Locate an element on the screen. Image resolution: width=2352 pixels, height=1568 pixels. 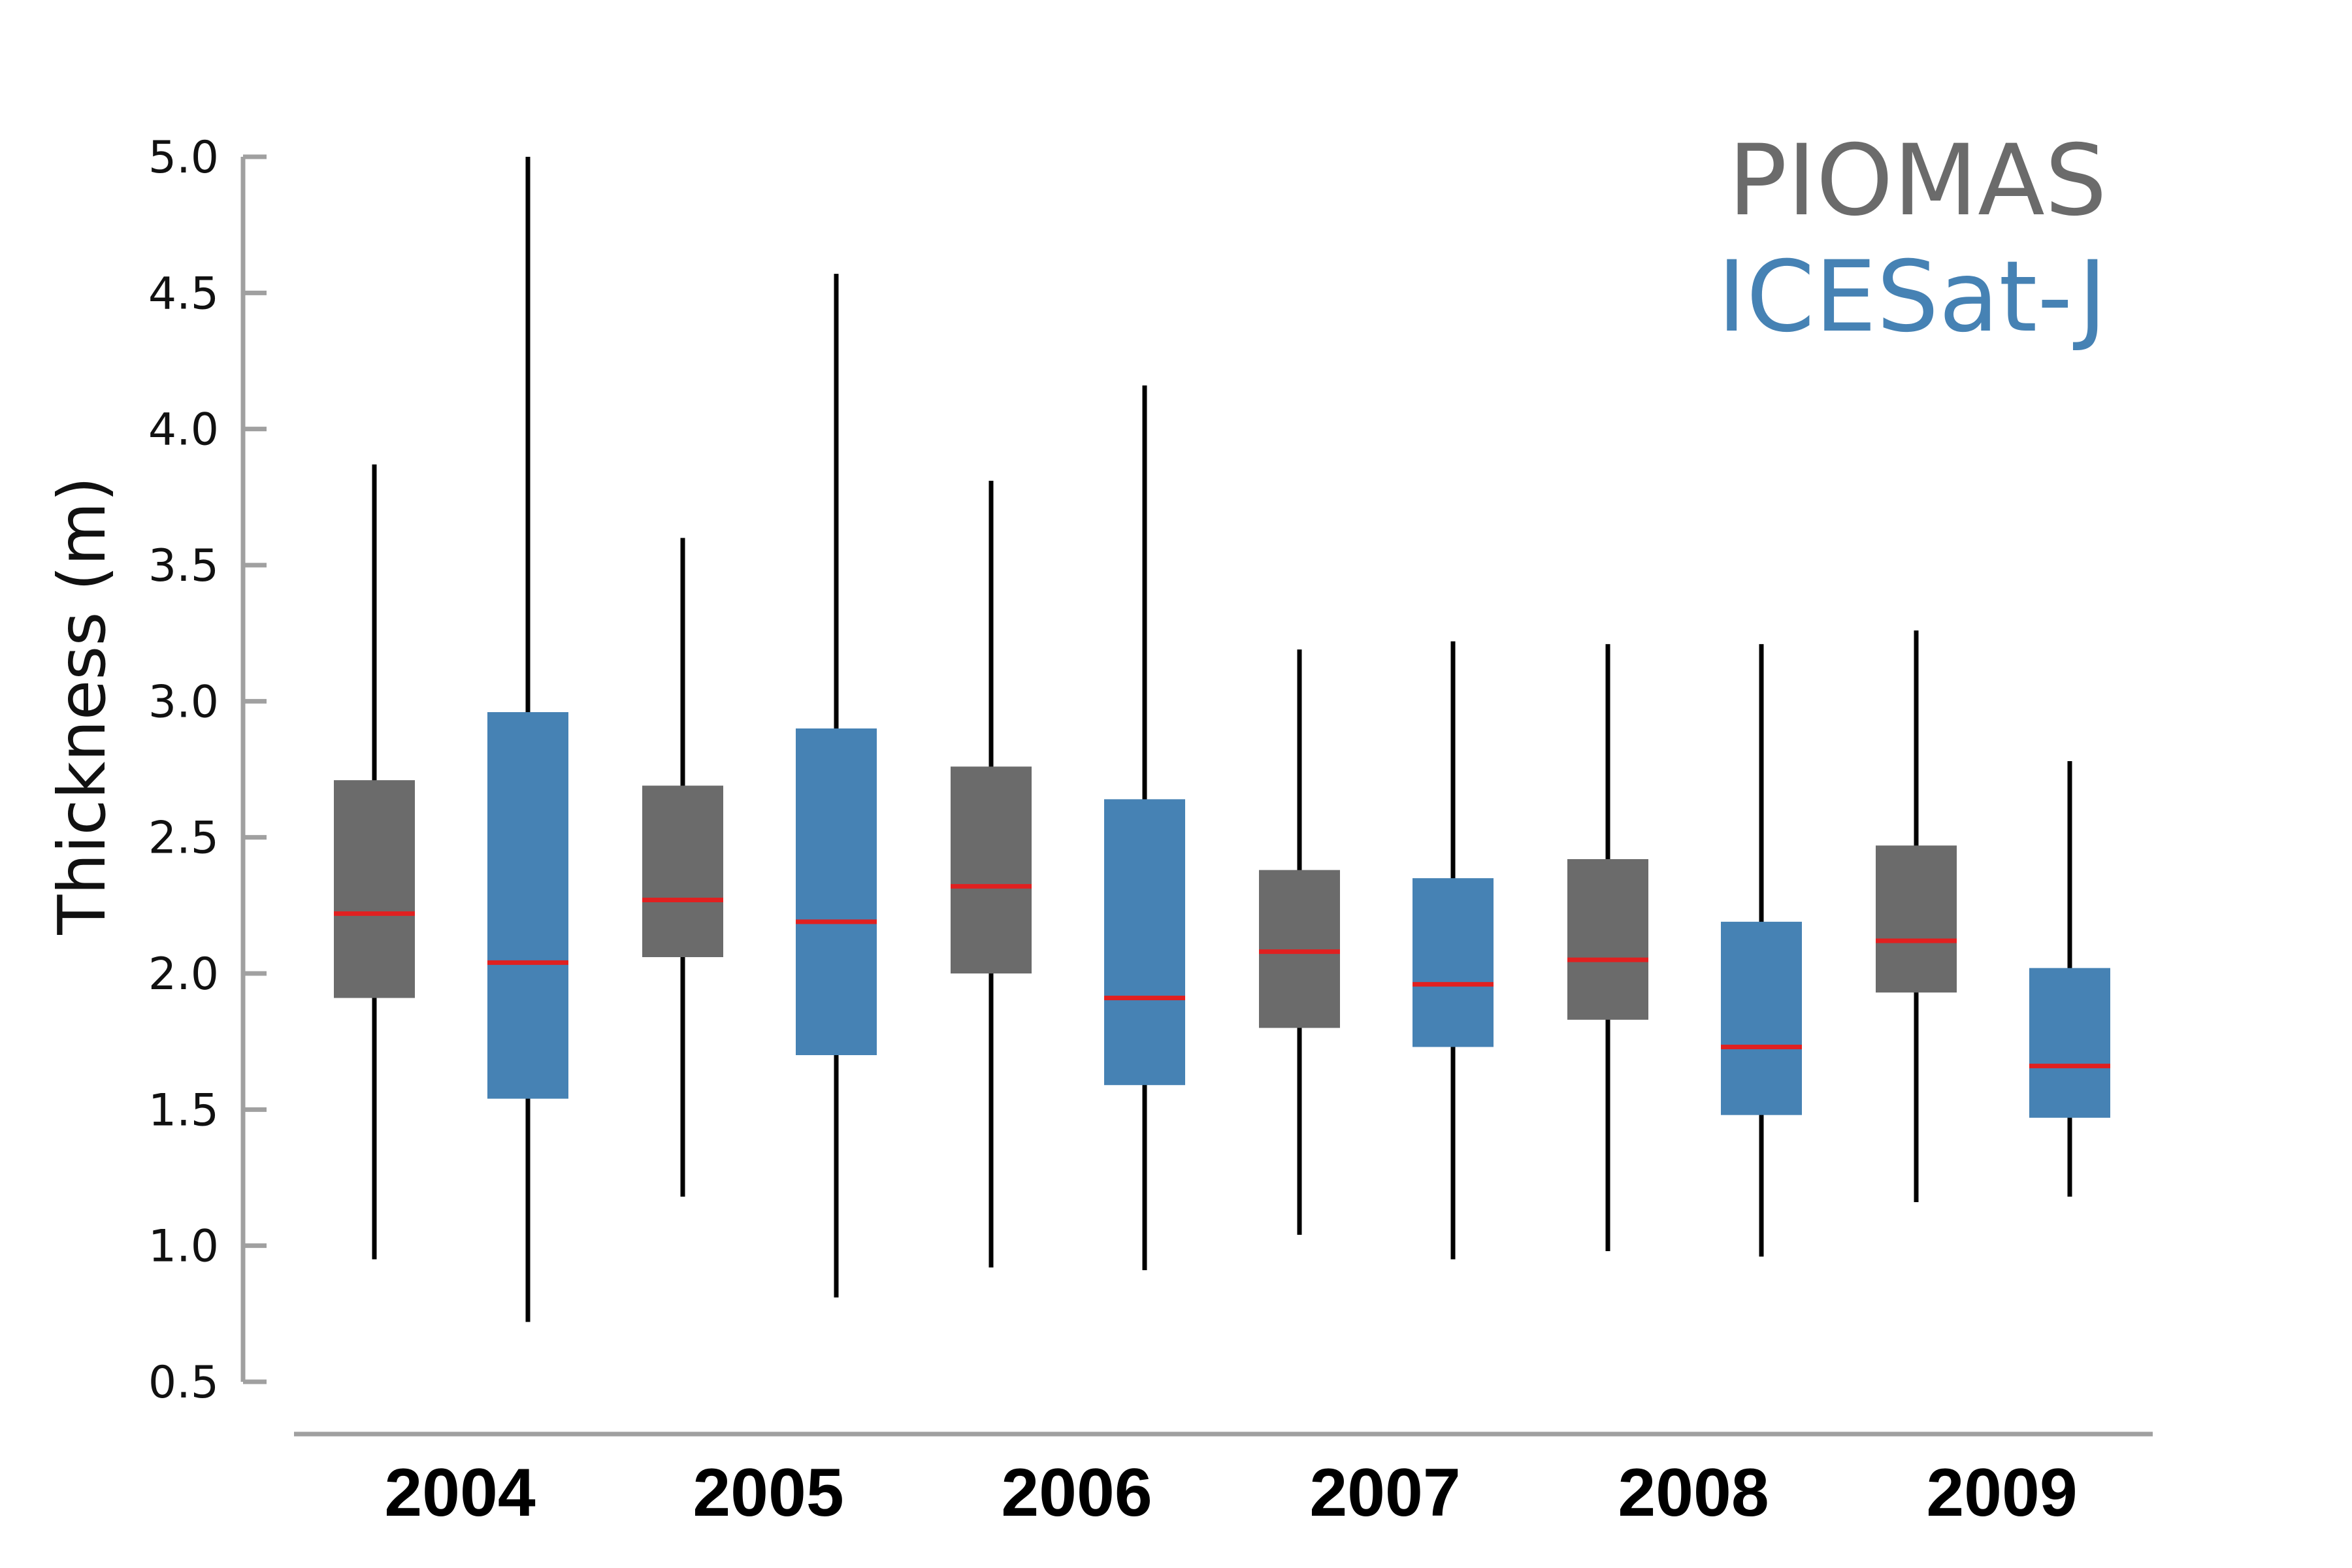
y-tick-label: 0.5 is located at coordinates (183, 1383).